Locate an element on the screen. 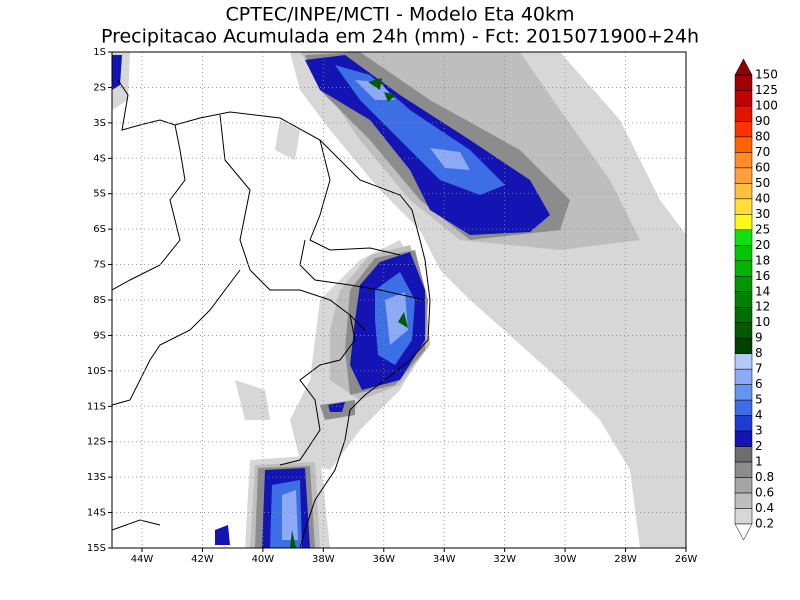  precip-green is located at coordinates (349, 313).